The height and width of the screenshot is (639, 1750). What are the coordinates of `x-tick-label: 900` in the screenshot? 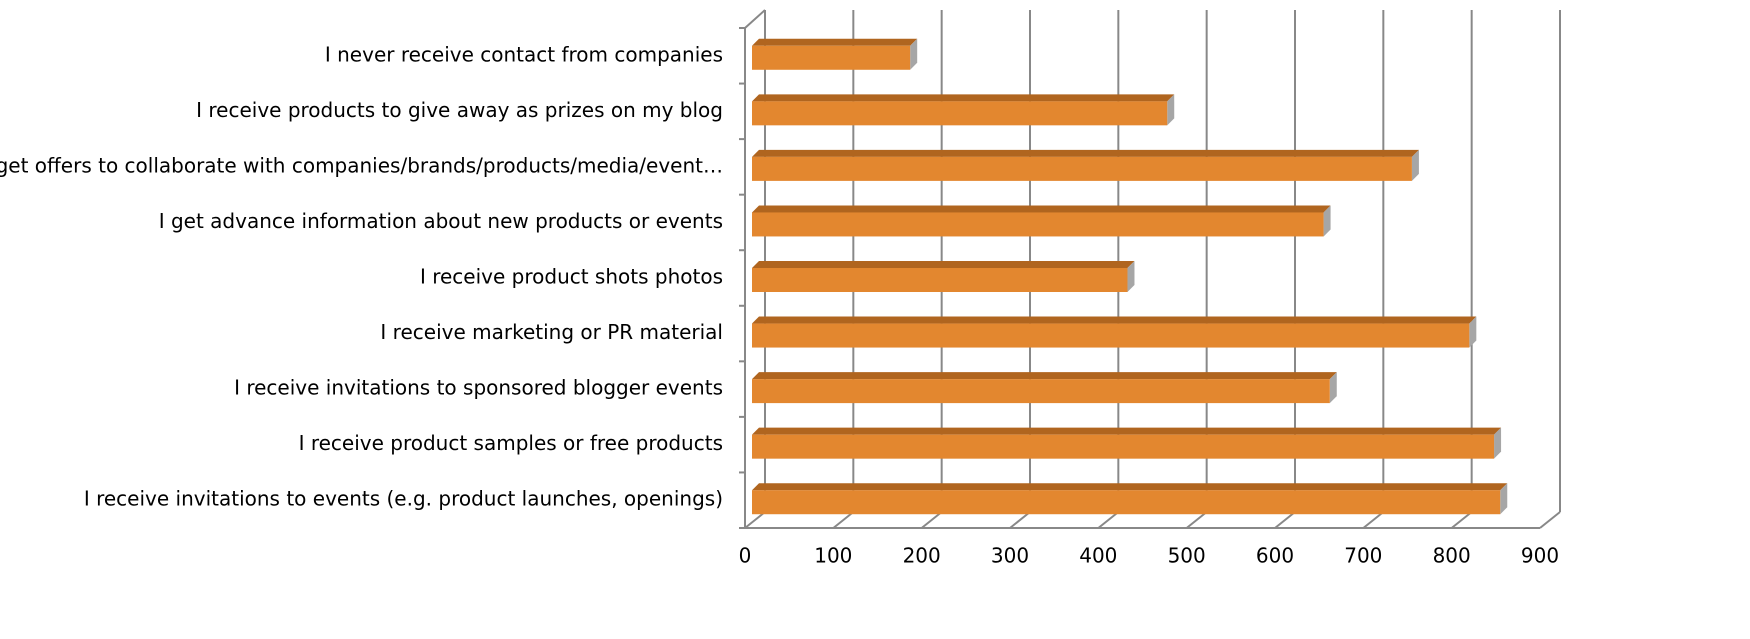 It's located at (1540, 556).